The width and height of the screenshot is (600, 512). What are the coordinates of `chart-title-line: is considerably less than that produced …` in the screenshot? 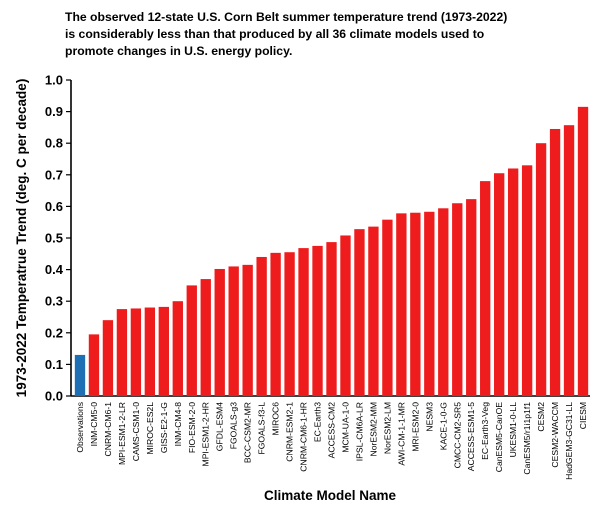 It's located at (275, 34).